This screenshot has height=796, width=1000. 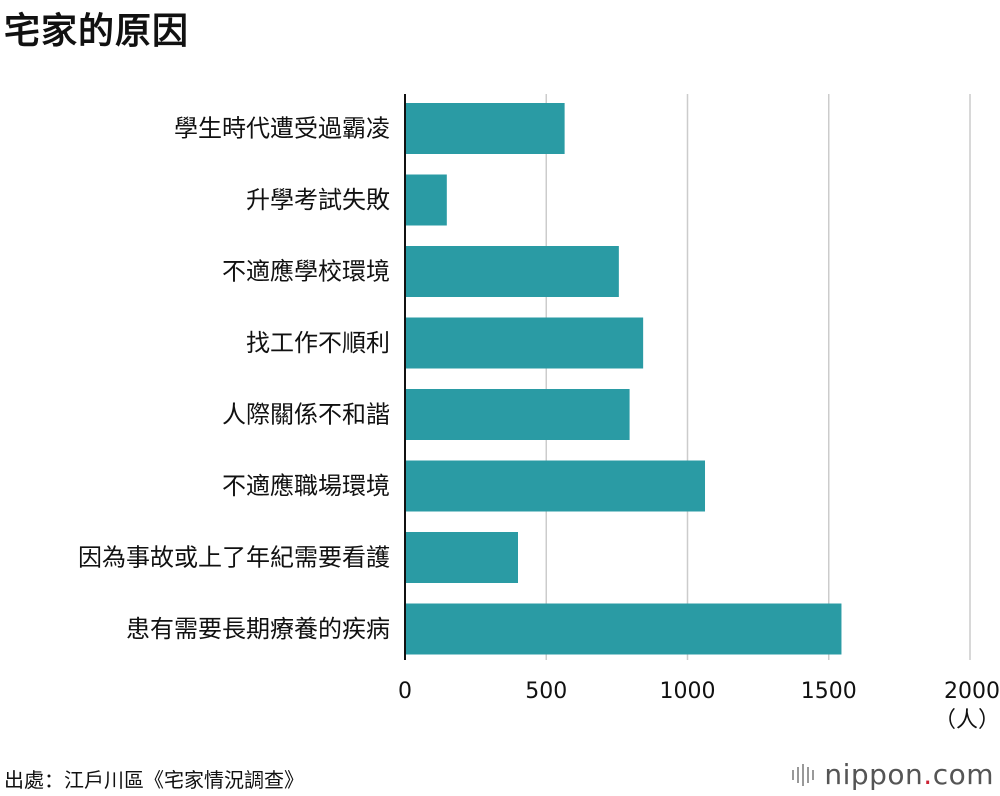 I want to click on nippon-logo: nippon. com, so click(x=893, y=774).